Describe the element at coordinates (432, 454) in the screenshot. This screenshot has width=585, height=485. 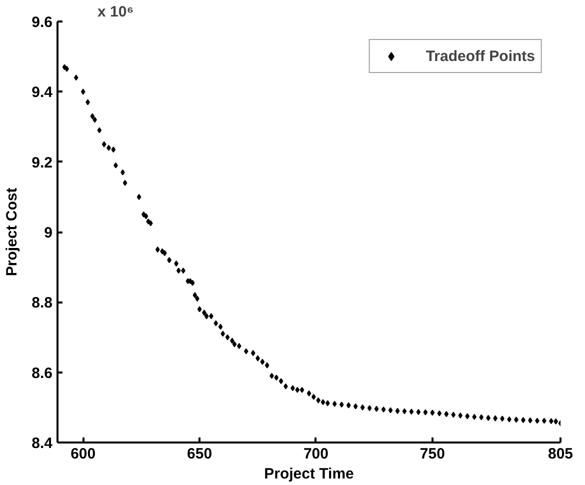
I see `x-tick-label: 750` at that location.